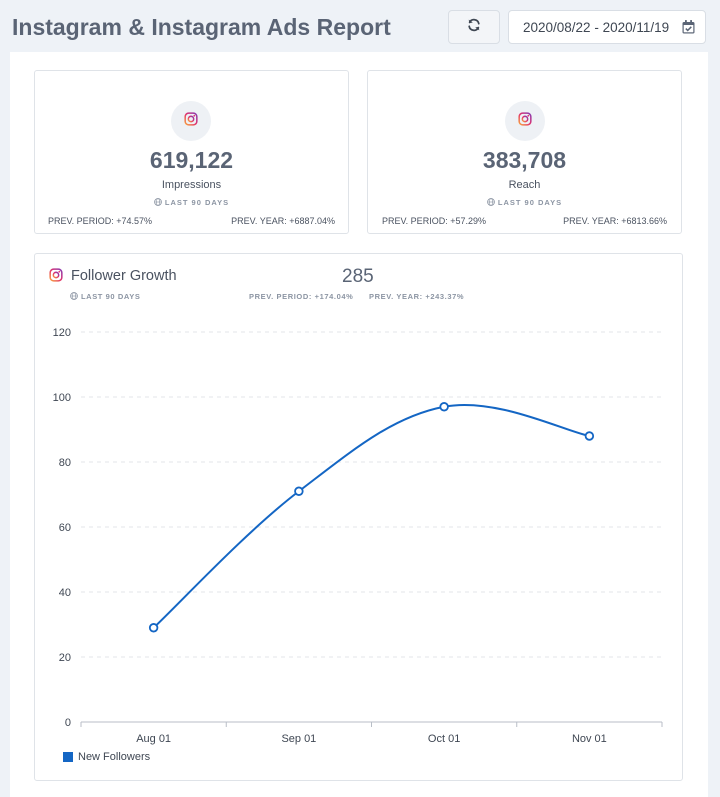 This screenshot has width=720, height=797. I want to click on reach-prev-year: PREV. YEAR: +6813.66%, so click(615, 221).